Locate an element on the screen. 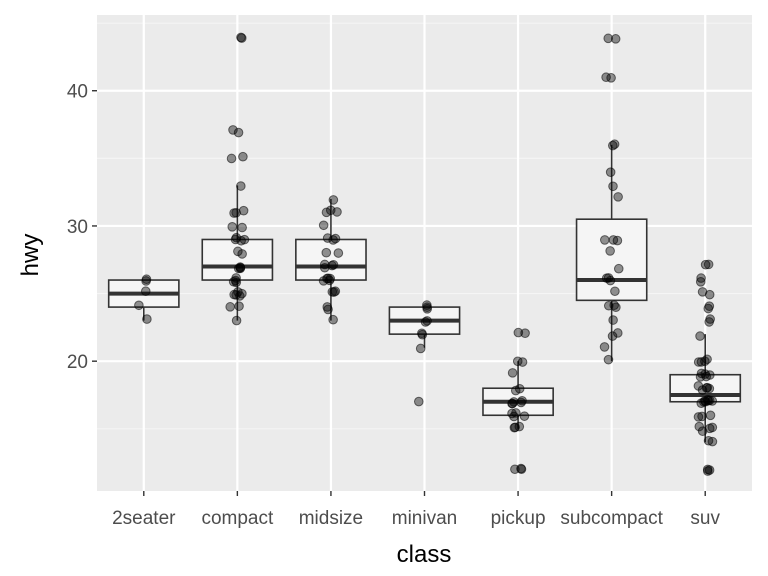 The height and width of the screenshot is (576, 768). x-tick-label: minivan is located at coordinates (424, 518).